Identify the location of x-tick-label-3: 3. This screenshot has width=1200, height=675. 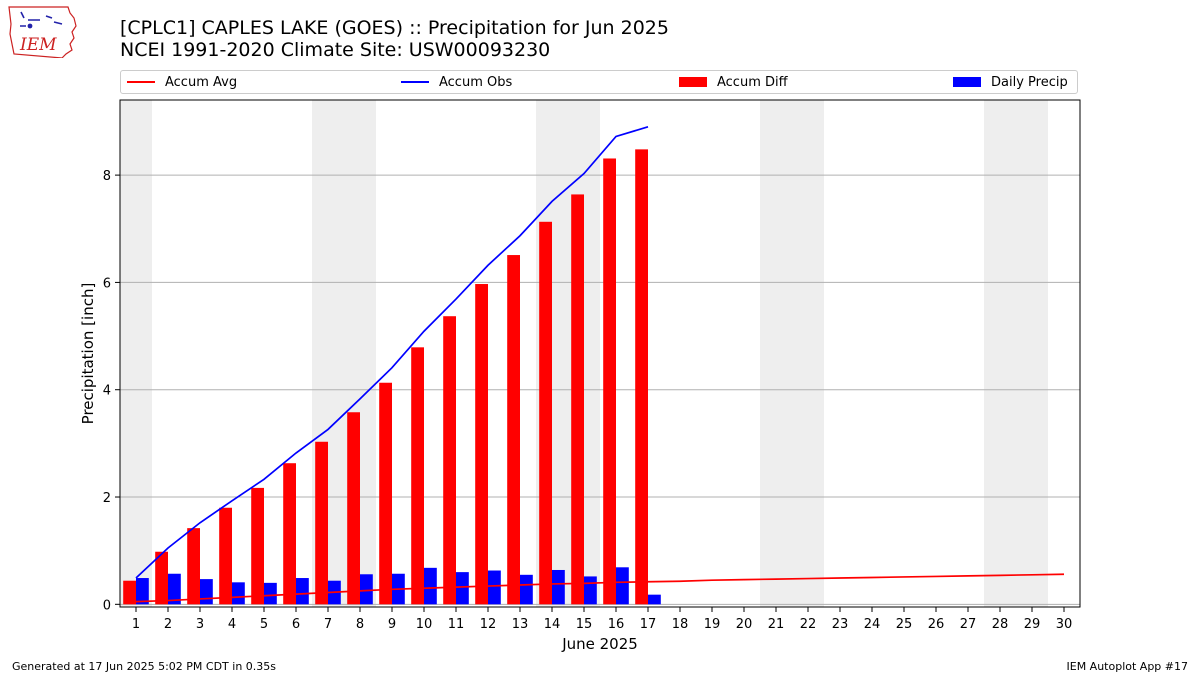
(200, 624).